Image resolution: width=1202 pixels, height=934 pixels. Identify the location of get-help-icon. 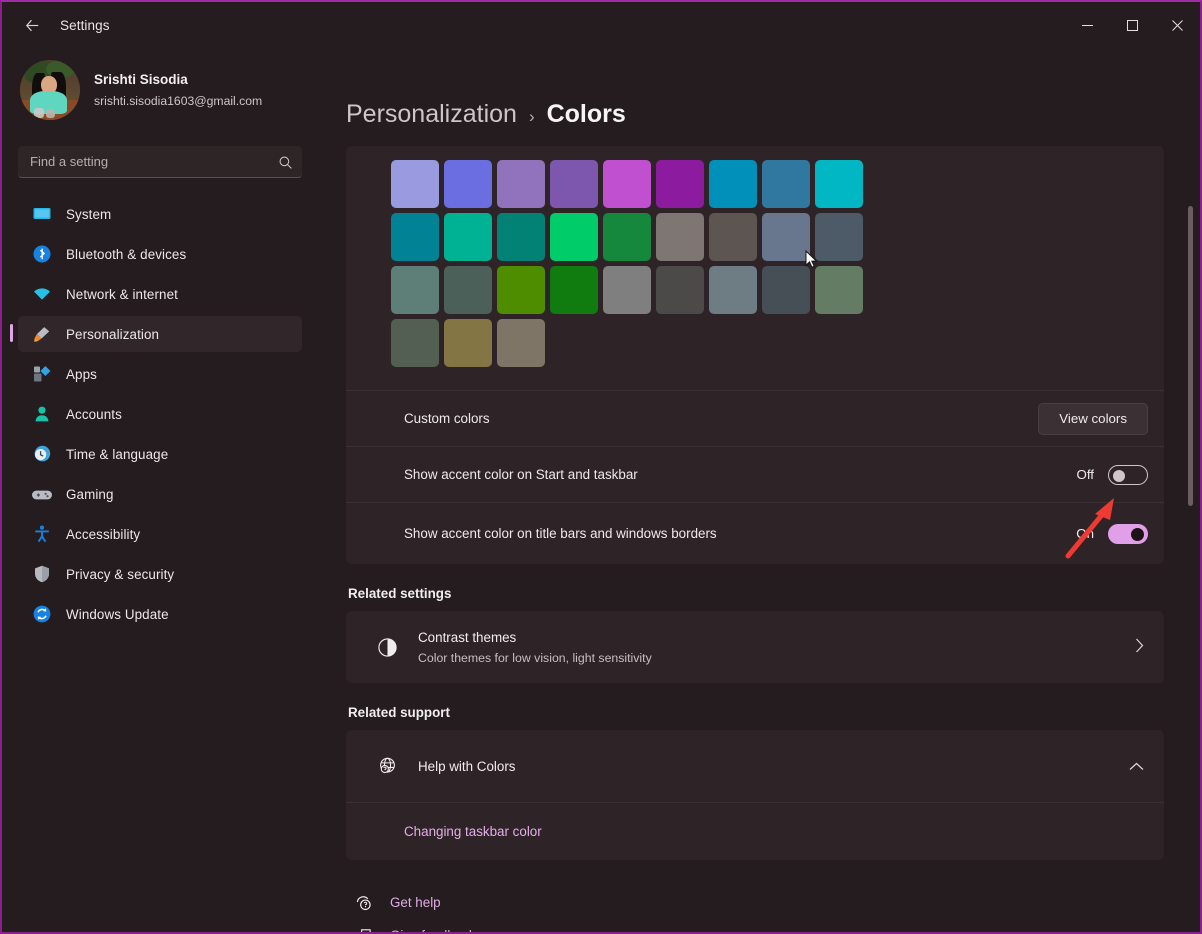
(363, 902).